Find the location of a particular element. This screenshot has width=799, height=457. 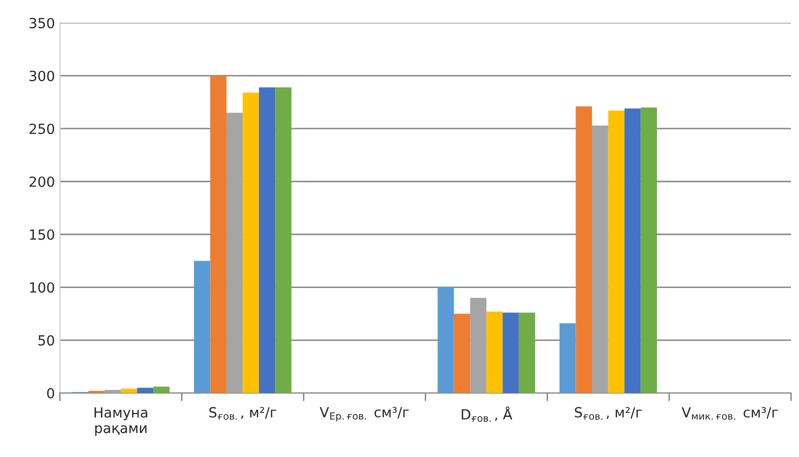

y-tick-label: 150 is located at coordinates (42, 234).